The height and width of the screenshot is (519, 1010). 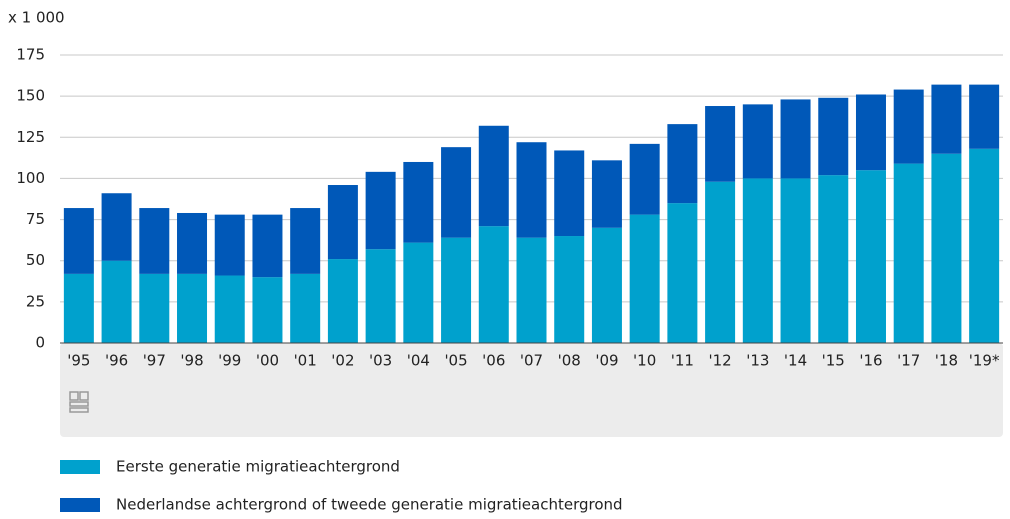 What do you see at coordinates (833, 361) in the screenshot?
I see `x-tick-label: '15` at bounding box center [833, 361].